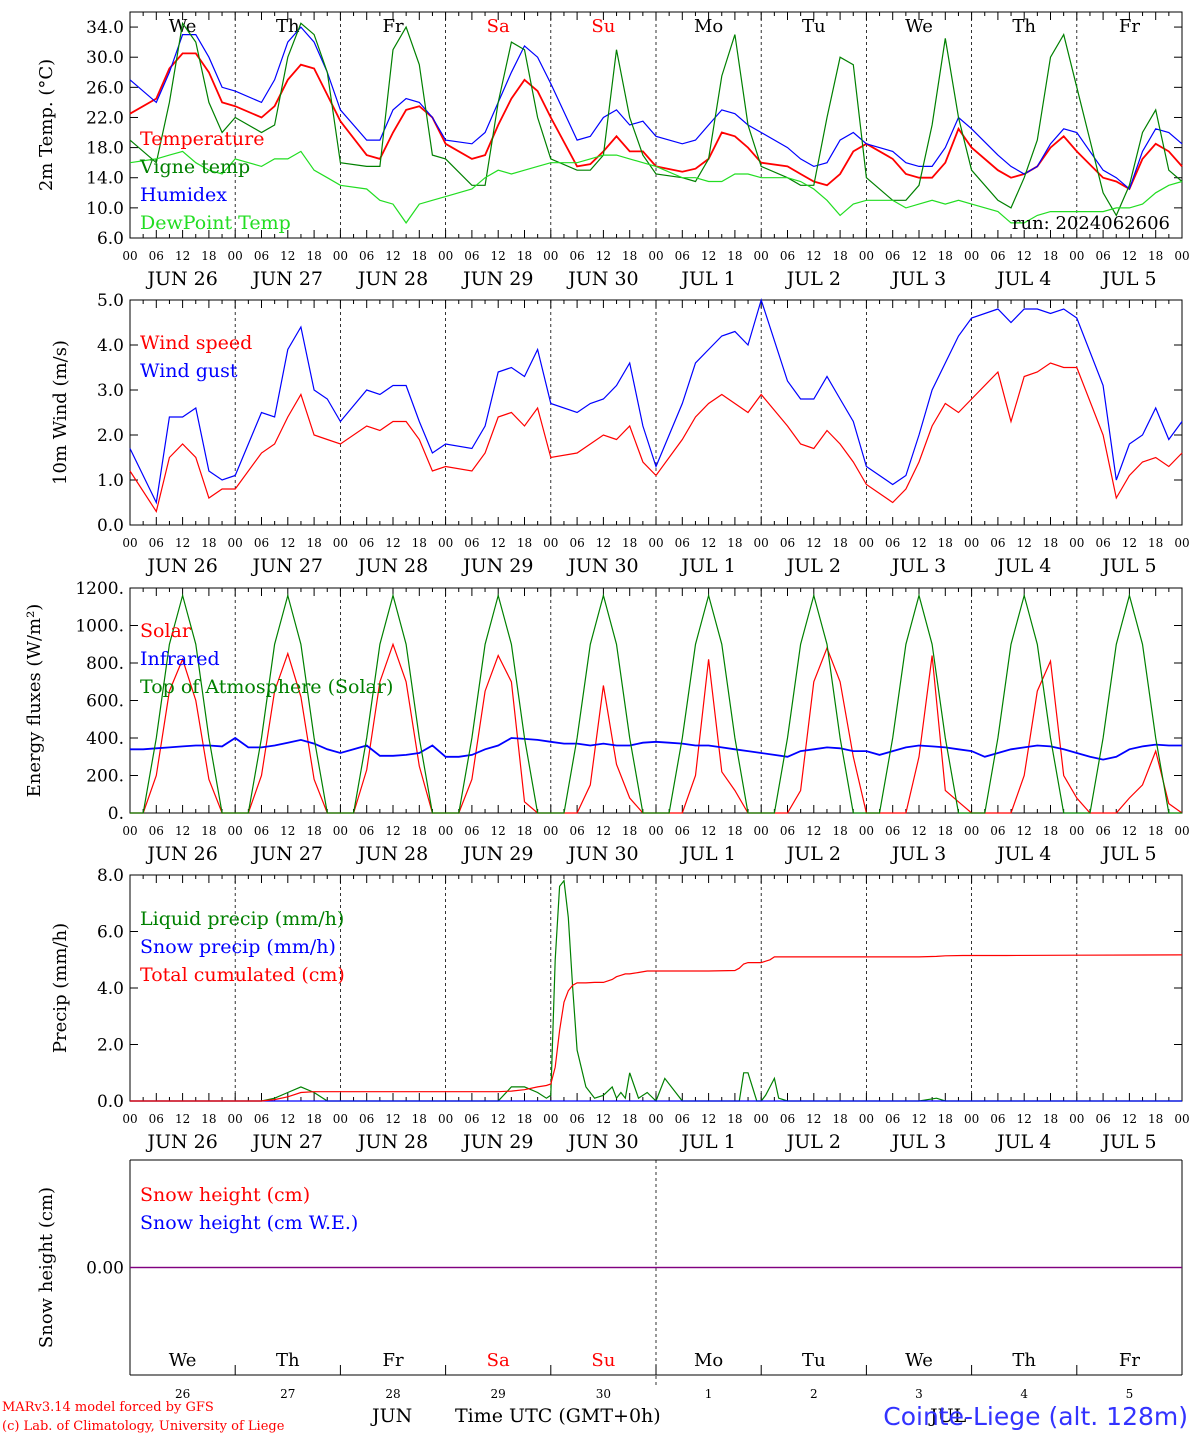 The image size is (1194, 1440). What do you see at coordinates (202, 139) in the screenshot?
I see `legend-entry: Temperature` at bounding box center [202, 139].